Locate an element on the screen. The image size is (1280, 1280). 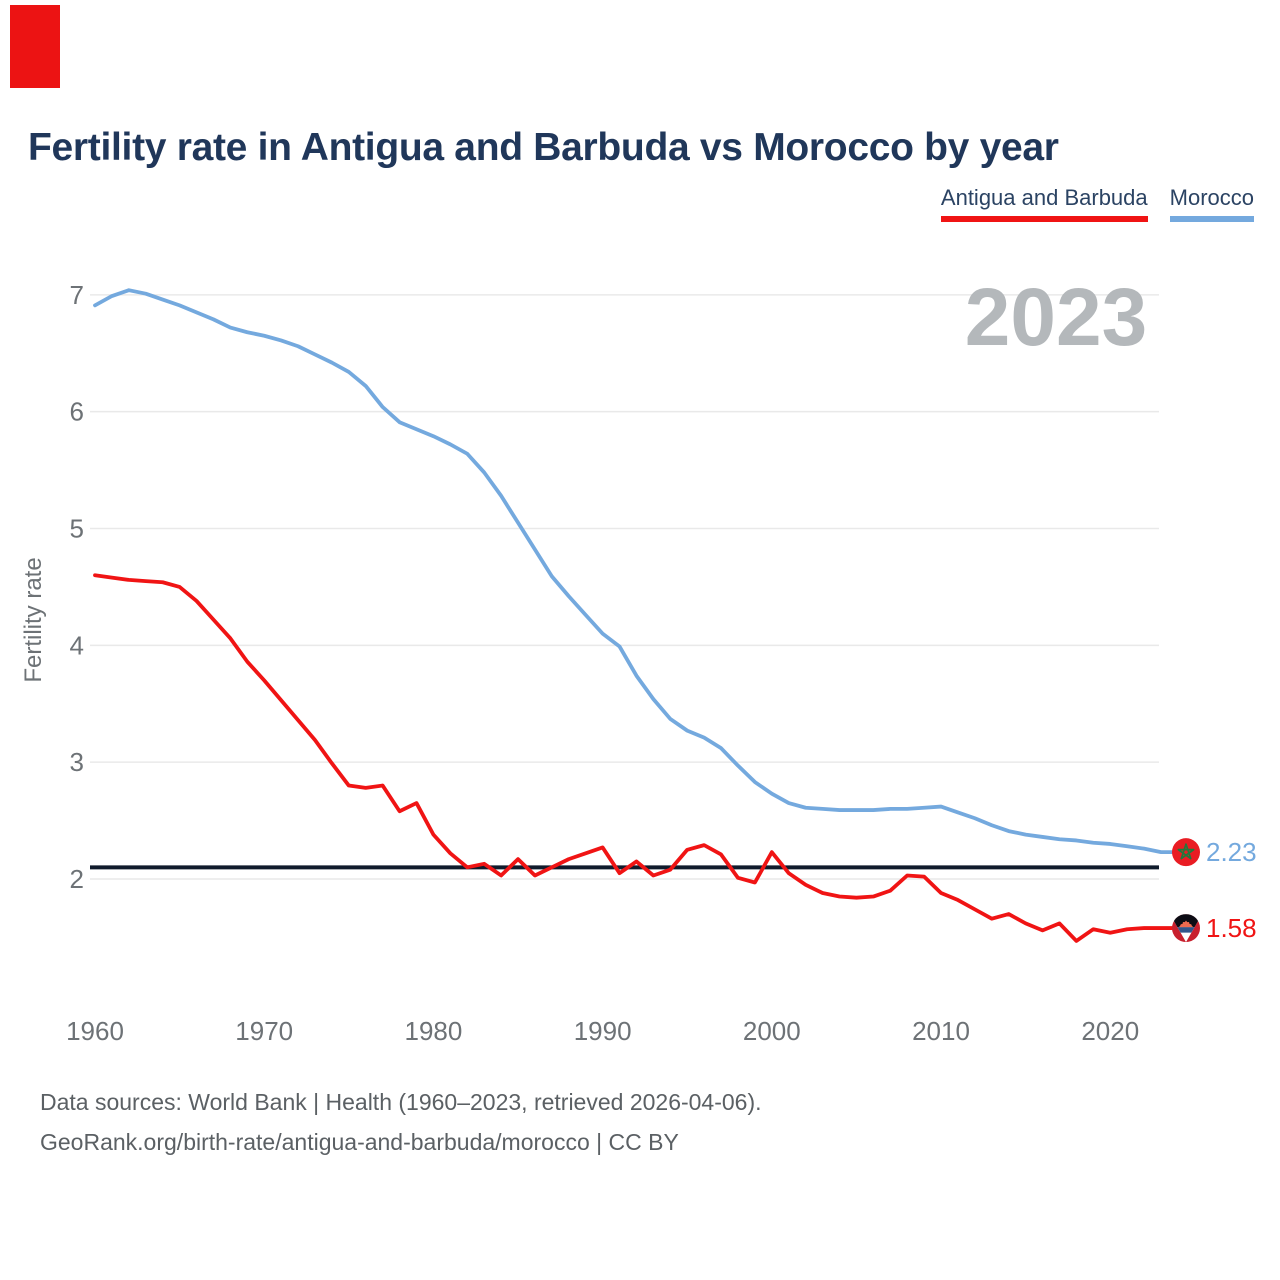
x-tick-label: 1980 is located at coordinates (433, 1031).